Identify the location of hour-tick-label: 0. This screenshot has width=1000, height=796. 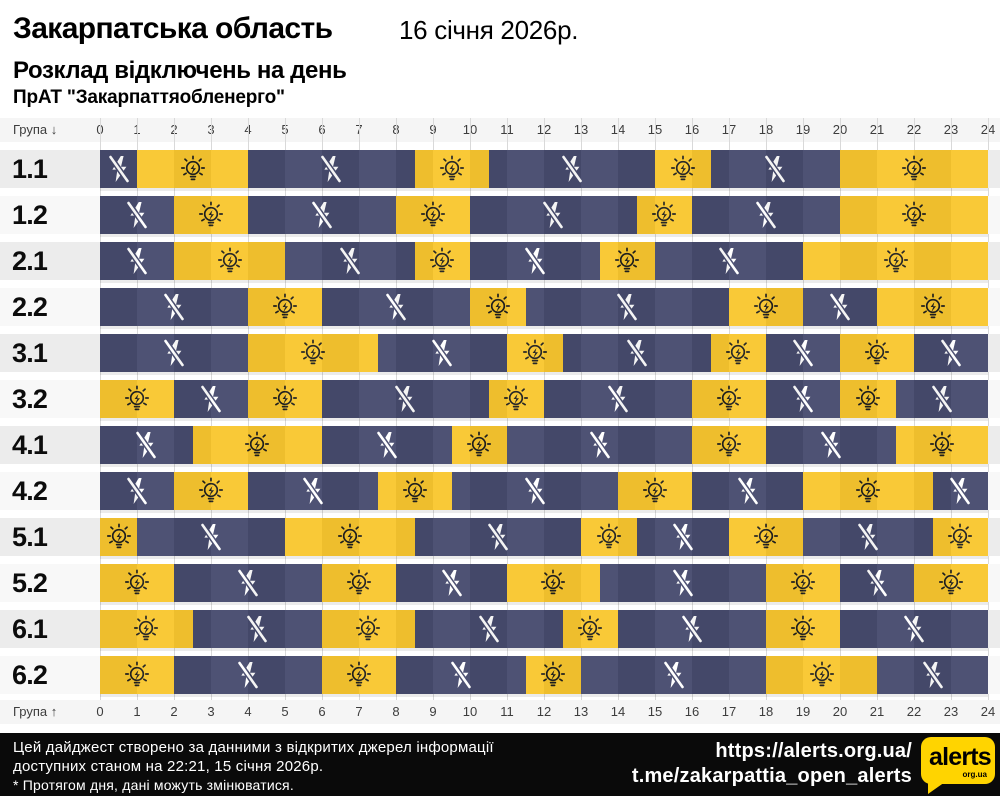
(100, 129).